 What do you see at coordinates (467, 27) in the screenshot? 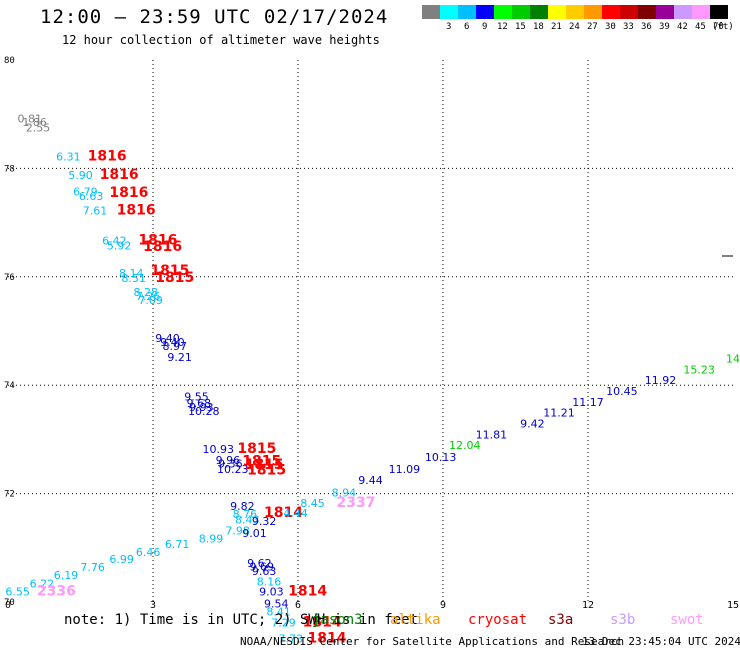
I see `legend-label: 6` at bounding box center [467, 27].